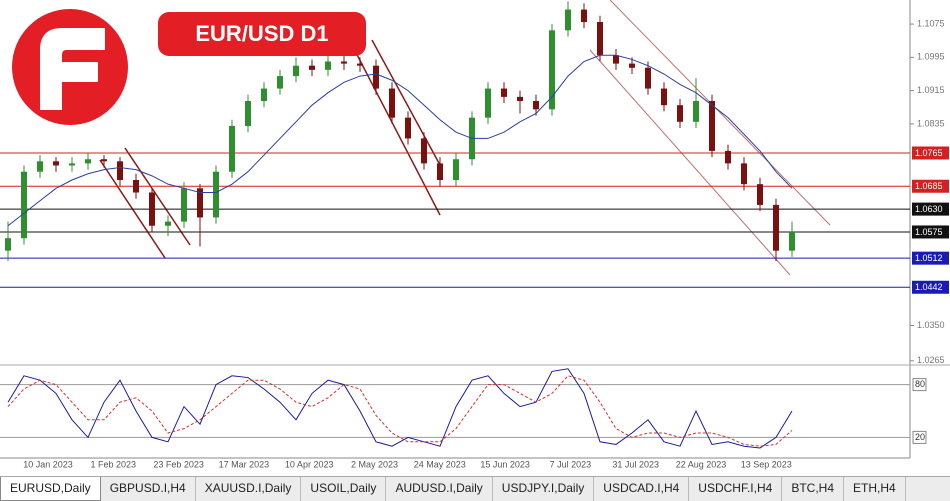 The height and width of the screenshot is (501, 950). What do you see at coordinates (931, 360) in the screenshot?
I see `y-tick-label: 1.0265` at bounding box center [931, 360].